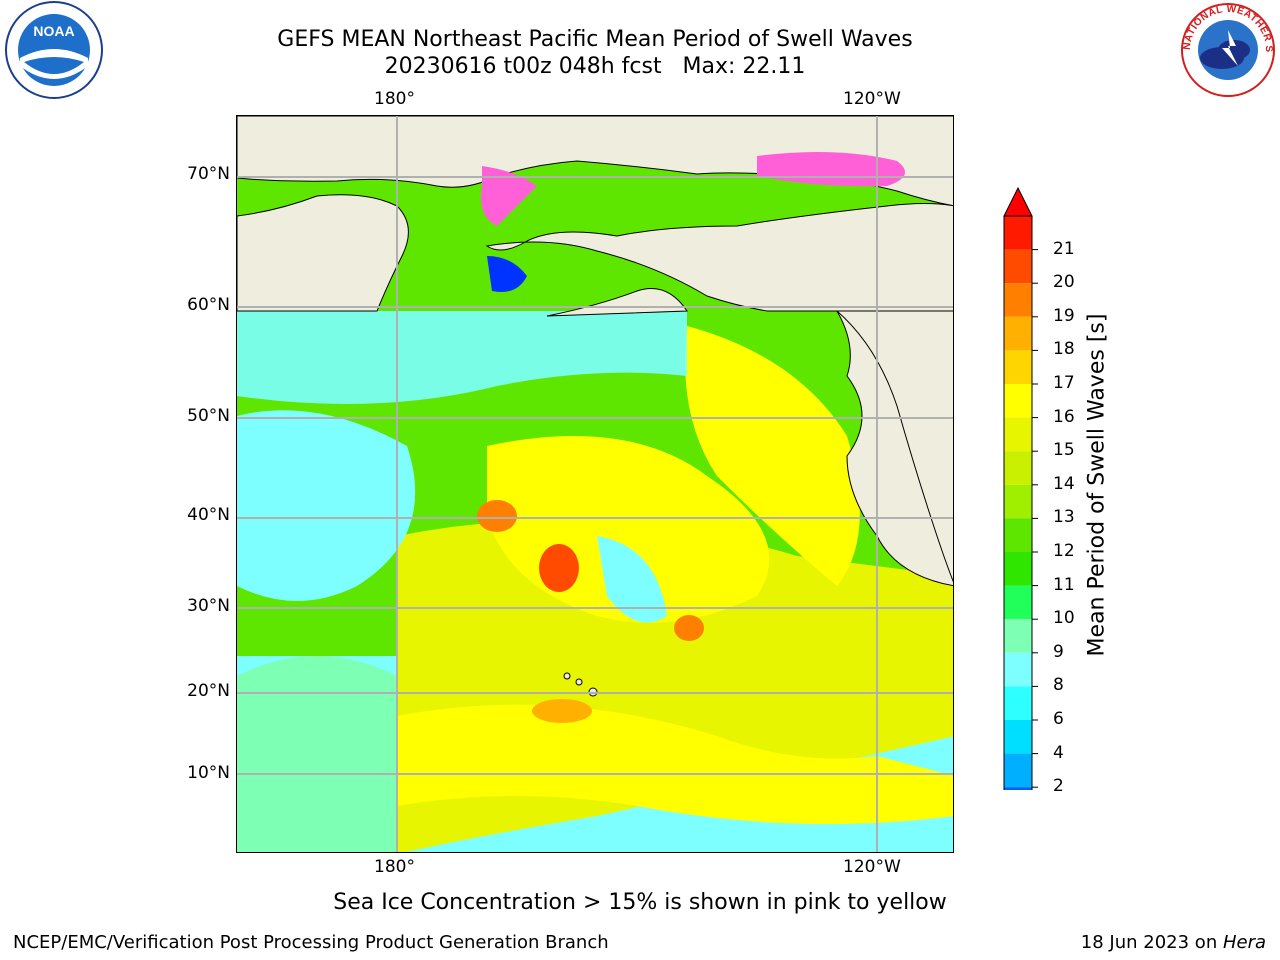 The width and height of the screenshot is (1280, 960). What do you see at coordinates (617, 302) in the screenshot?
I see `alaska-peninsula` at bounding box center [617, 302].